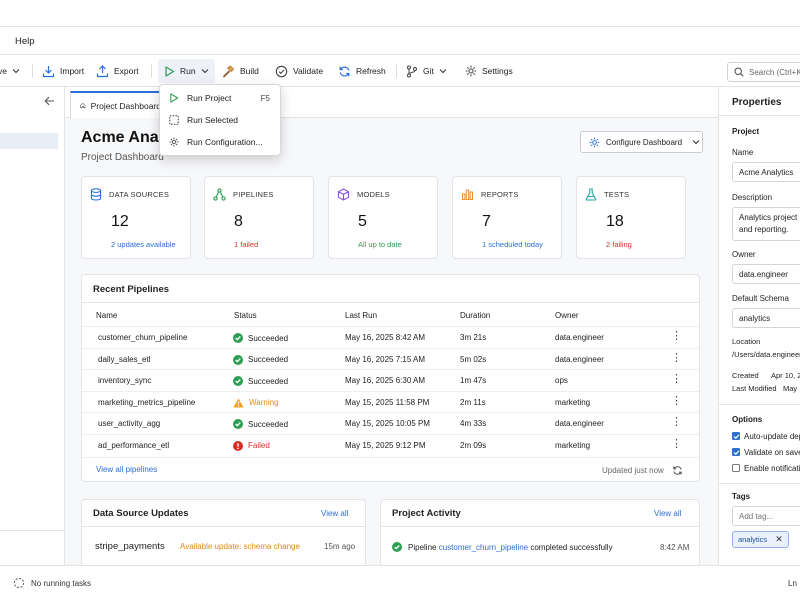 Image resolution: width=800 pixels, height=600 pixels. Describe the element at coordinates (299, 71) in the screenshot. I see `validate-button: Validate` at that location.